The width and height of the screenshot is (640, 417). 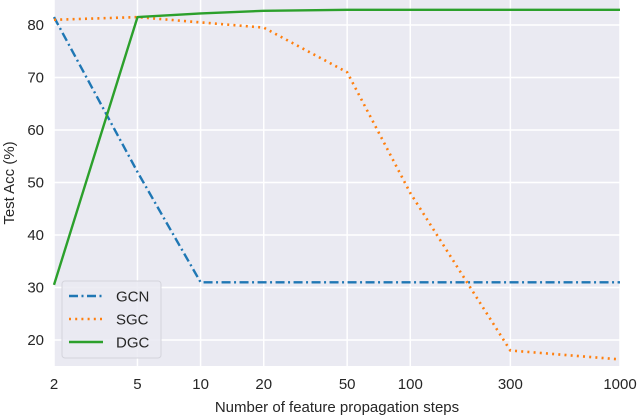 I want to click on y-tick-label: 60, so click(x=35, y=130).